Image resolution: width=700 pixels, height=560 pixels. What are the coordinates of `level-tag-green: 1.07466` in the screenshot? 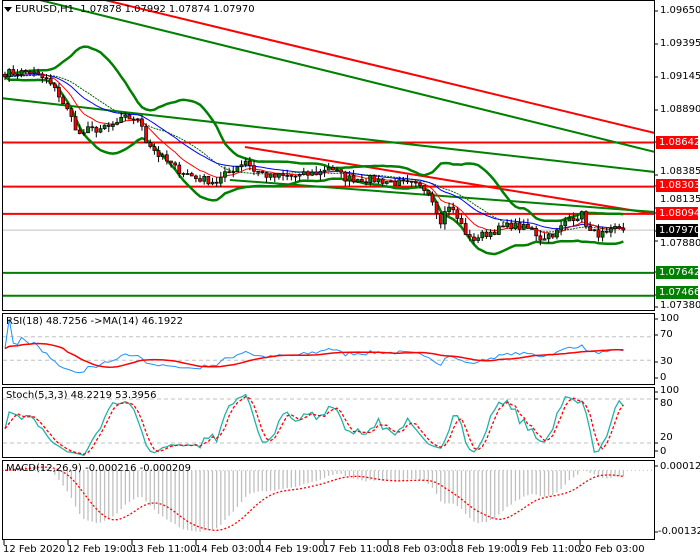 It's located at (678, 292).